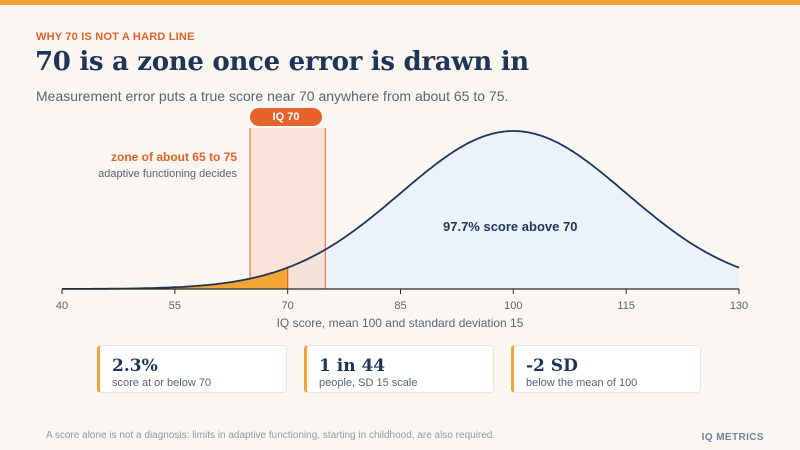  Describe the element at coordinates (288, 208) in the screenshot. I see `uncertainty-zone-band` at that location.